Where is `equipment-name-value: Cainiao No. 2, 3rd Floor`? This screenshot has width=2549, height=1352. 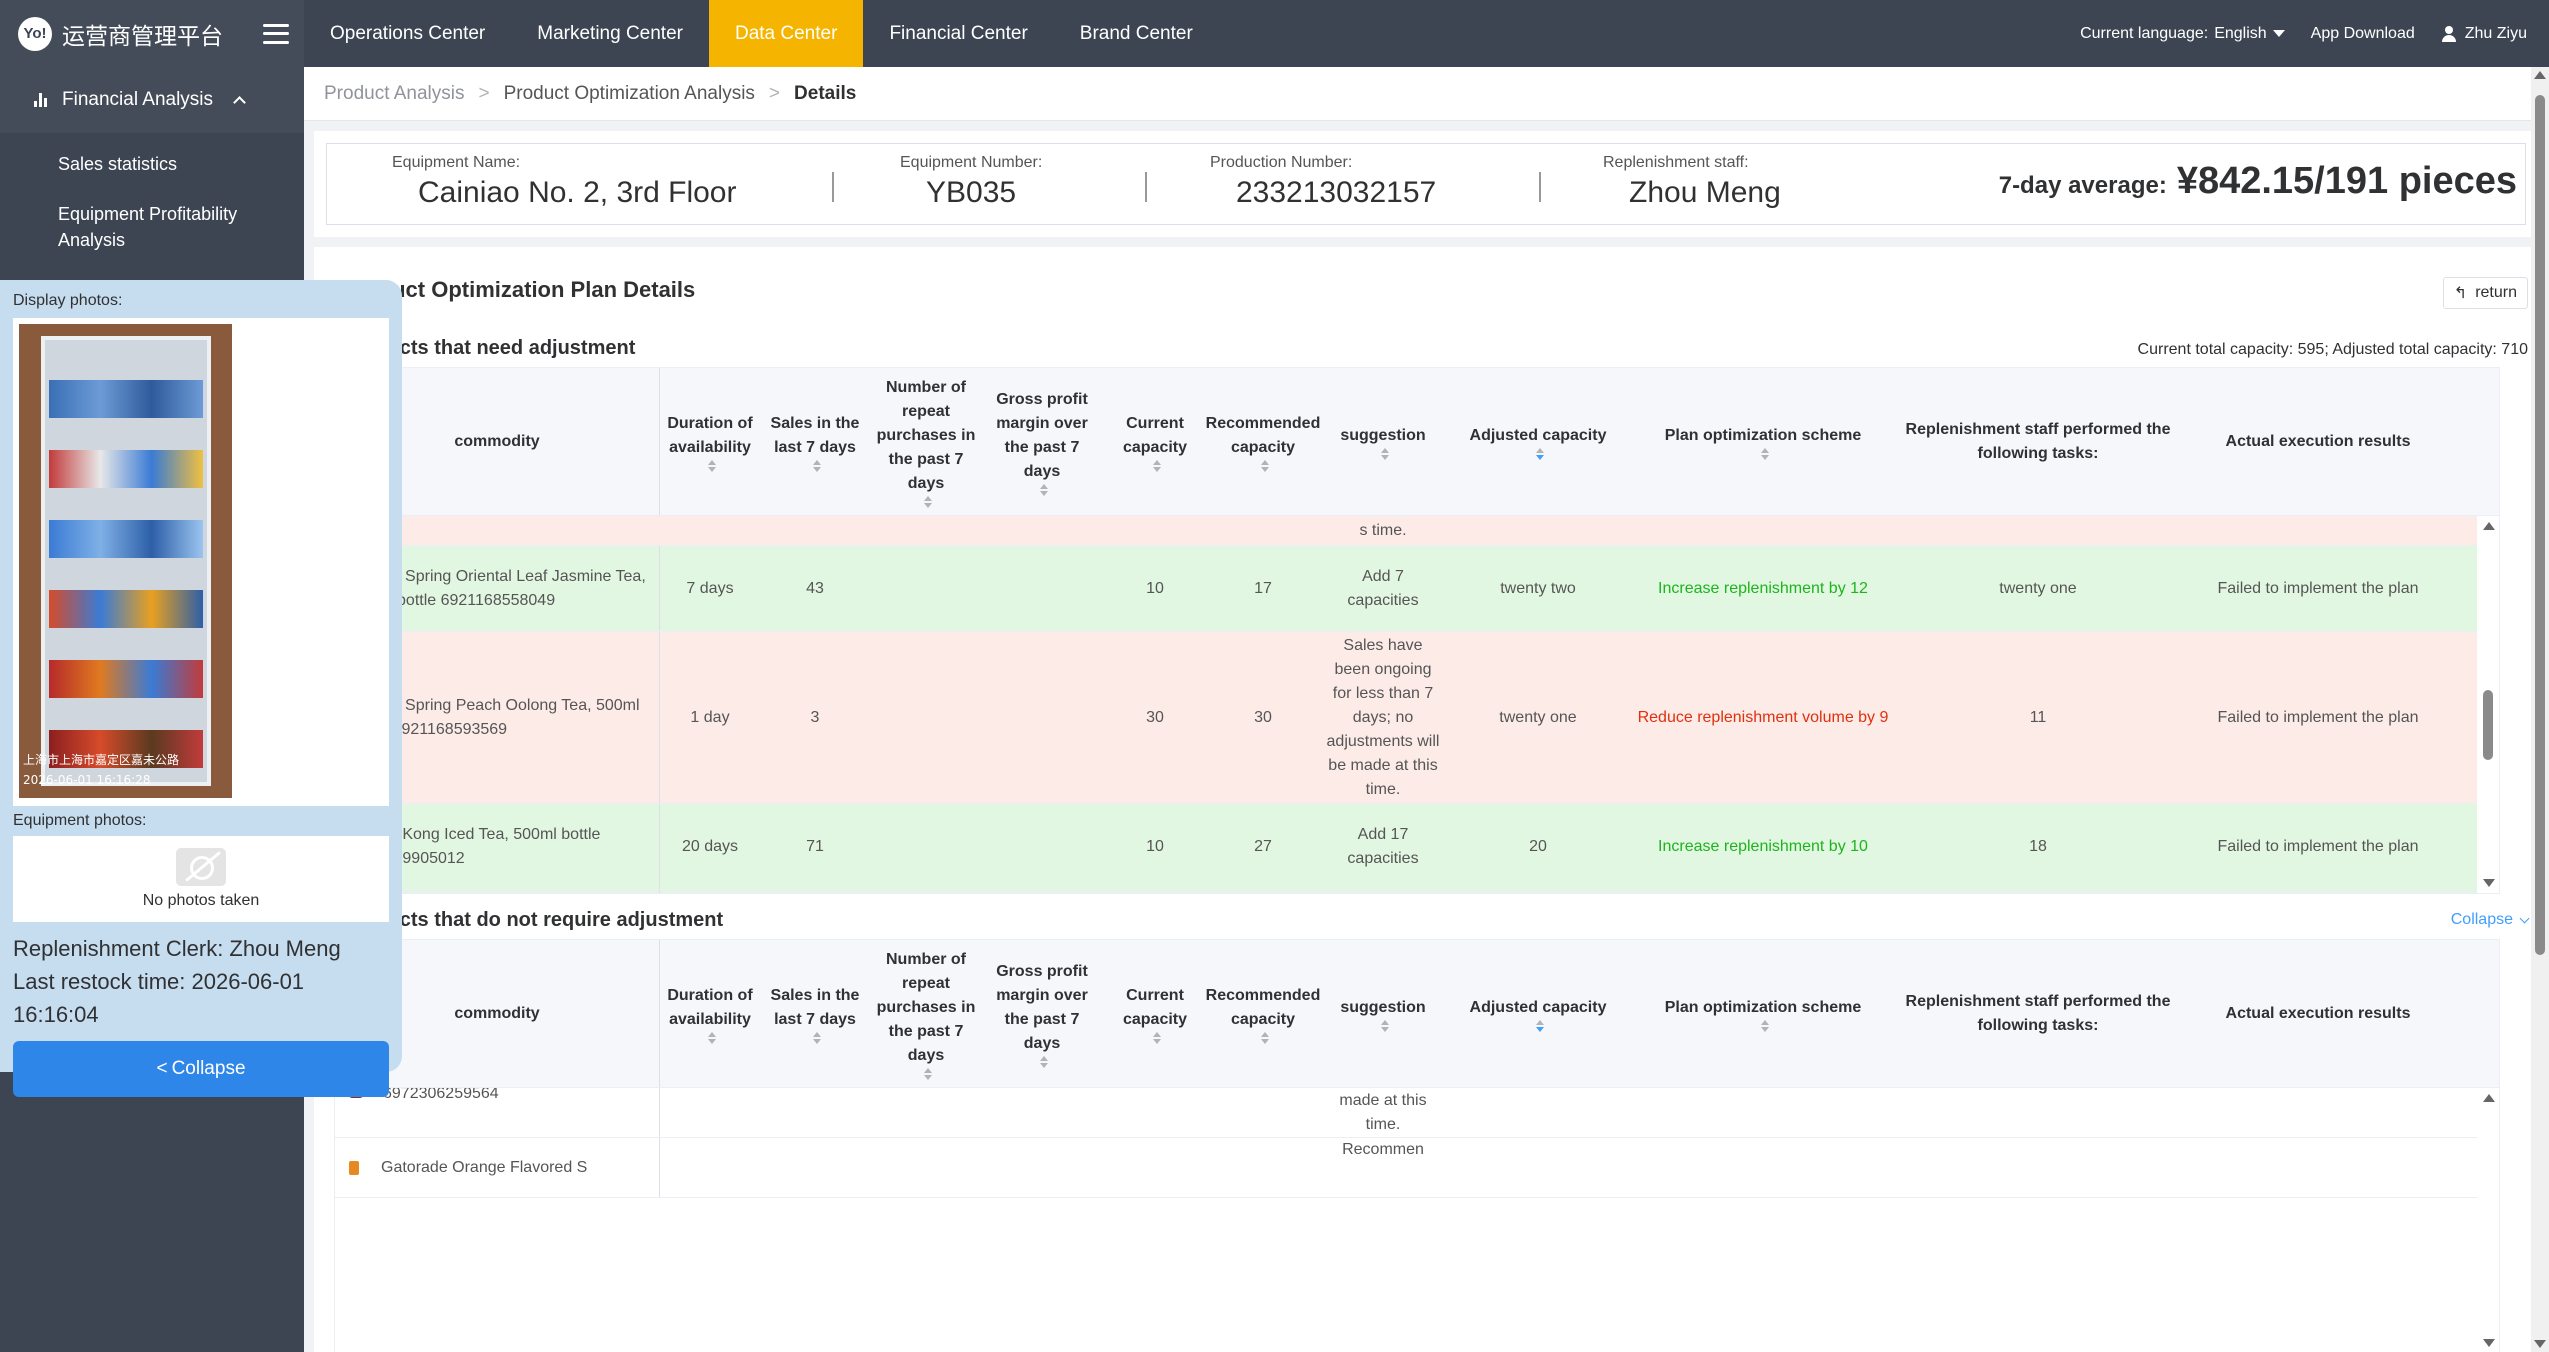 equipment-name-value: Cainiao No. 2, 3rd Floor is located at coordinates (577, 192).